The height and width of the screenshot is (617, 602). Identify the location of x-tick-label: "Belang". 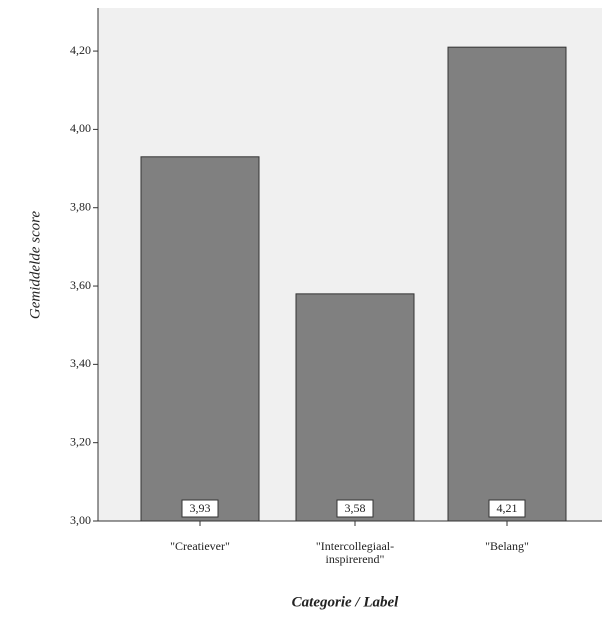
(507, 546).